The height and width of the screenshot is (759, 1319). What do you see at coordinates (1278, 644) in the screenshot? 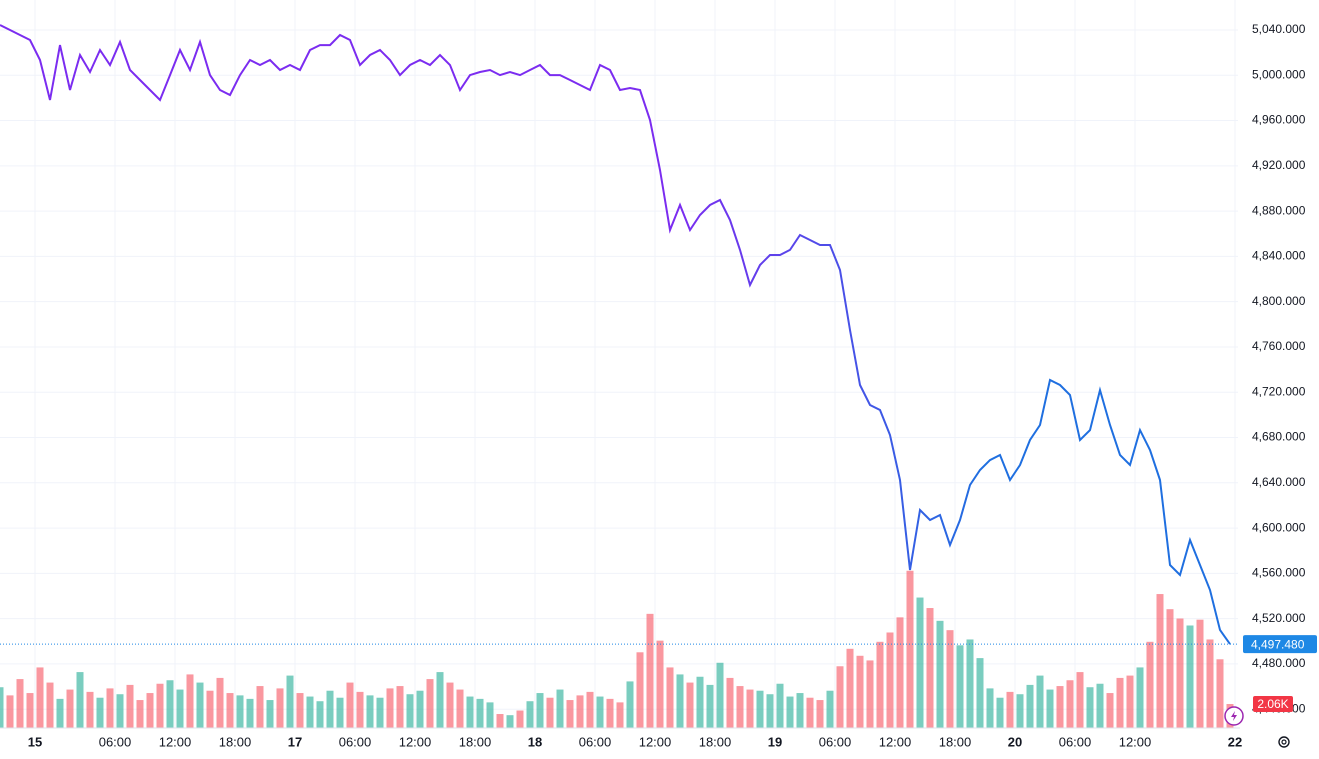
I see `last-price-label: 4,497.480` at bounding box center [1278, 644].